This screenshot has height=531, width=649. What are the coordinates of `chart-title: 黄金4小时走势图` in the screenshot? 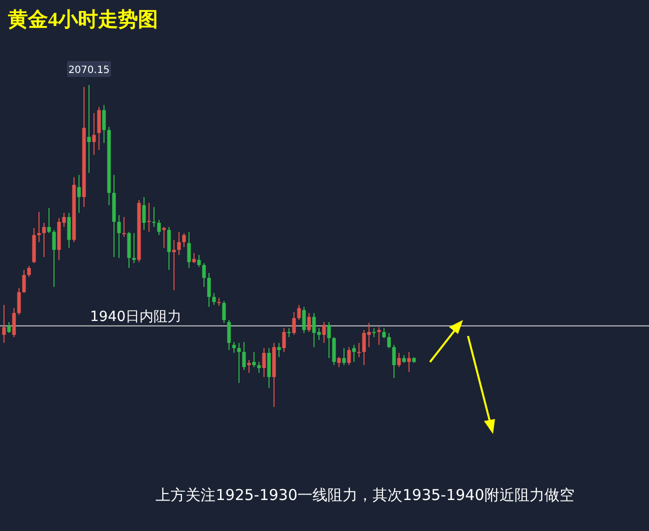 It's located at (82, 20).